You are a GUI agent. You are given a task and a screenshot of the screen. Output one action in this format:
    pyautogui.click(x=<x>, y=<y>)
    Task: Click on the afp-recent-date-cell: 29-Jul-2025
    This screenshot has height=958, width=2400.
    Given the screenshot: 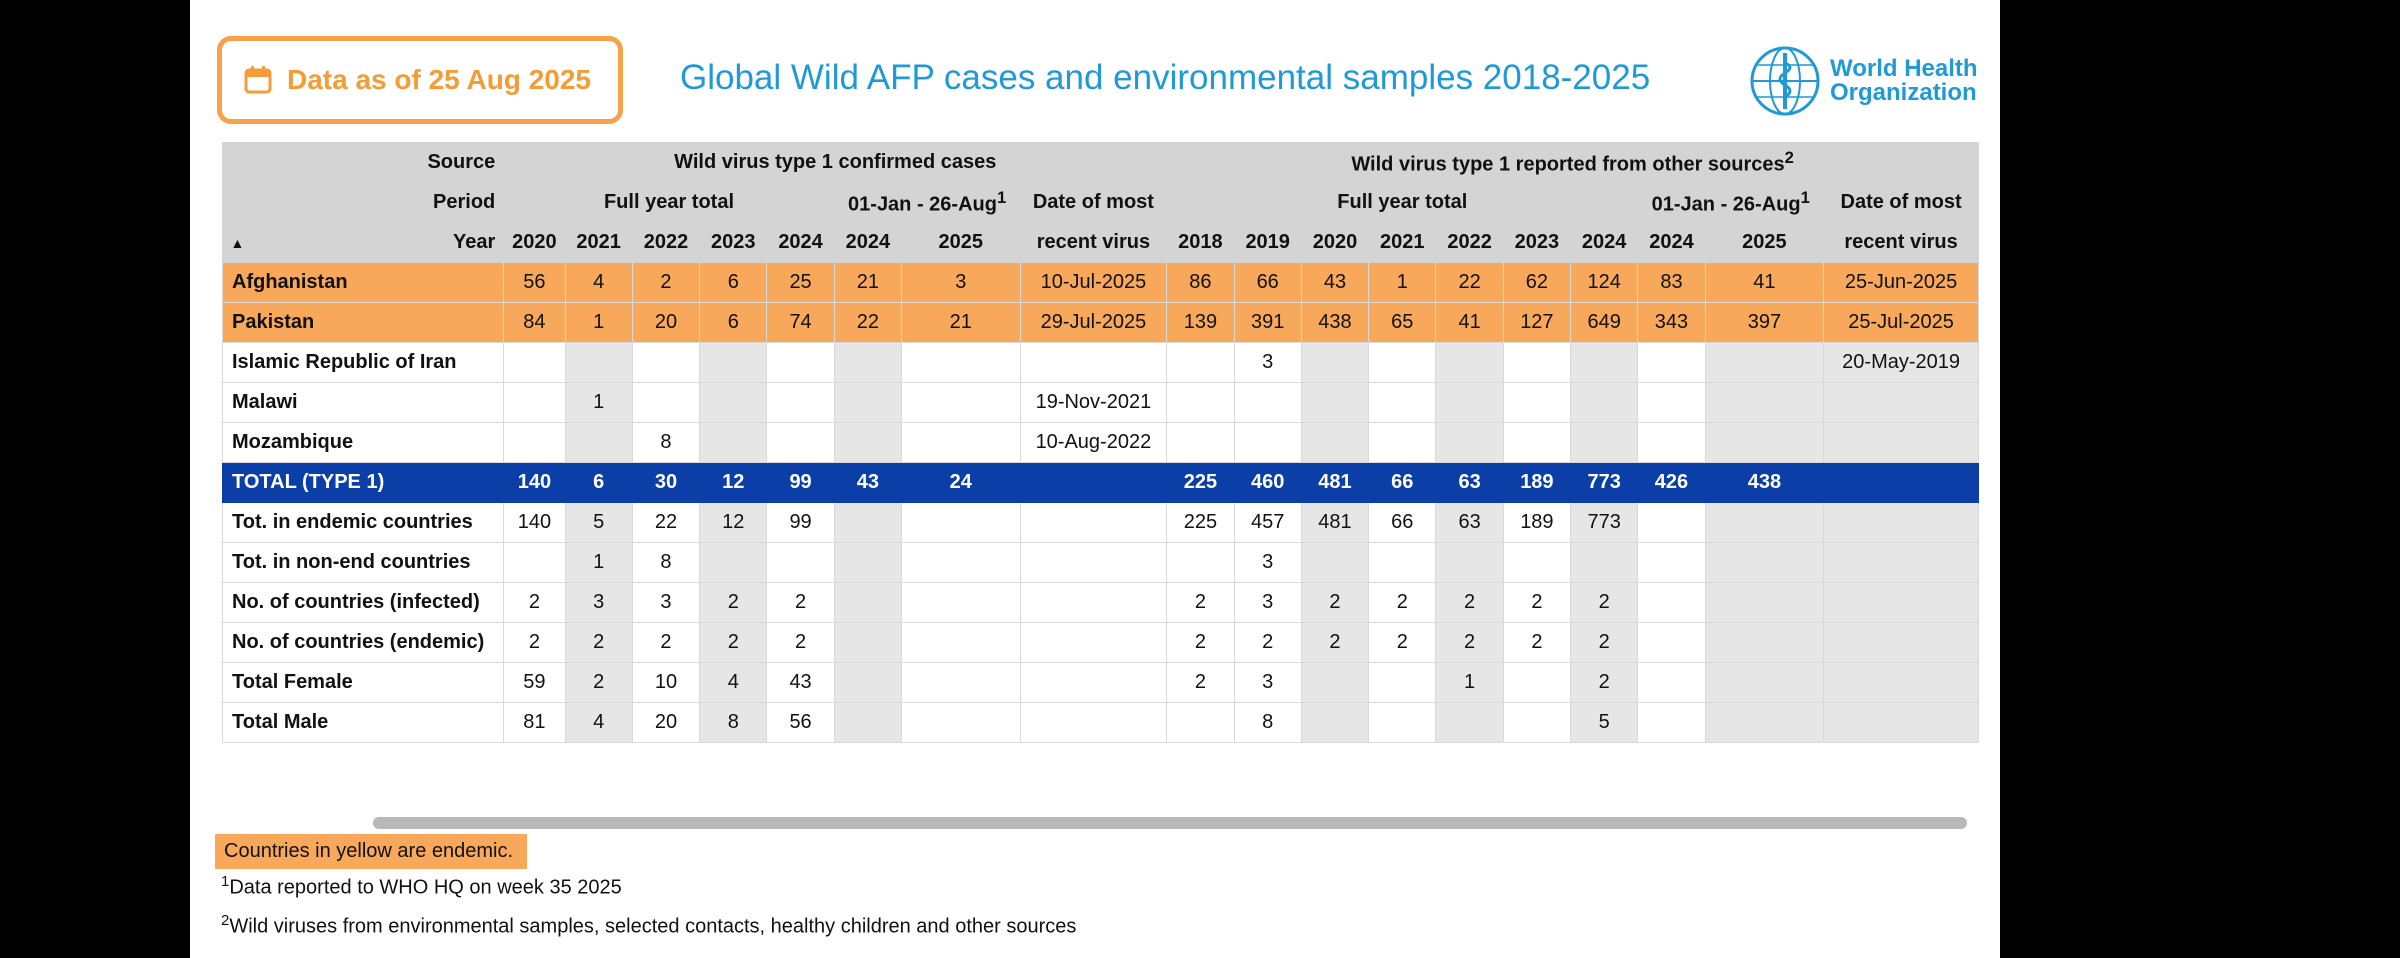 What is the action you would take?
    pyautogui.click(x=1093, y=322)
    